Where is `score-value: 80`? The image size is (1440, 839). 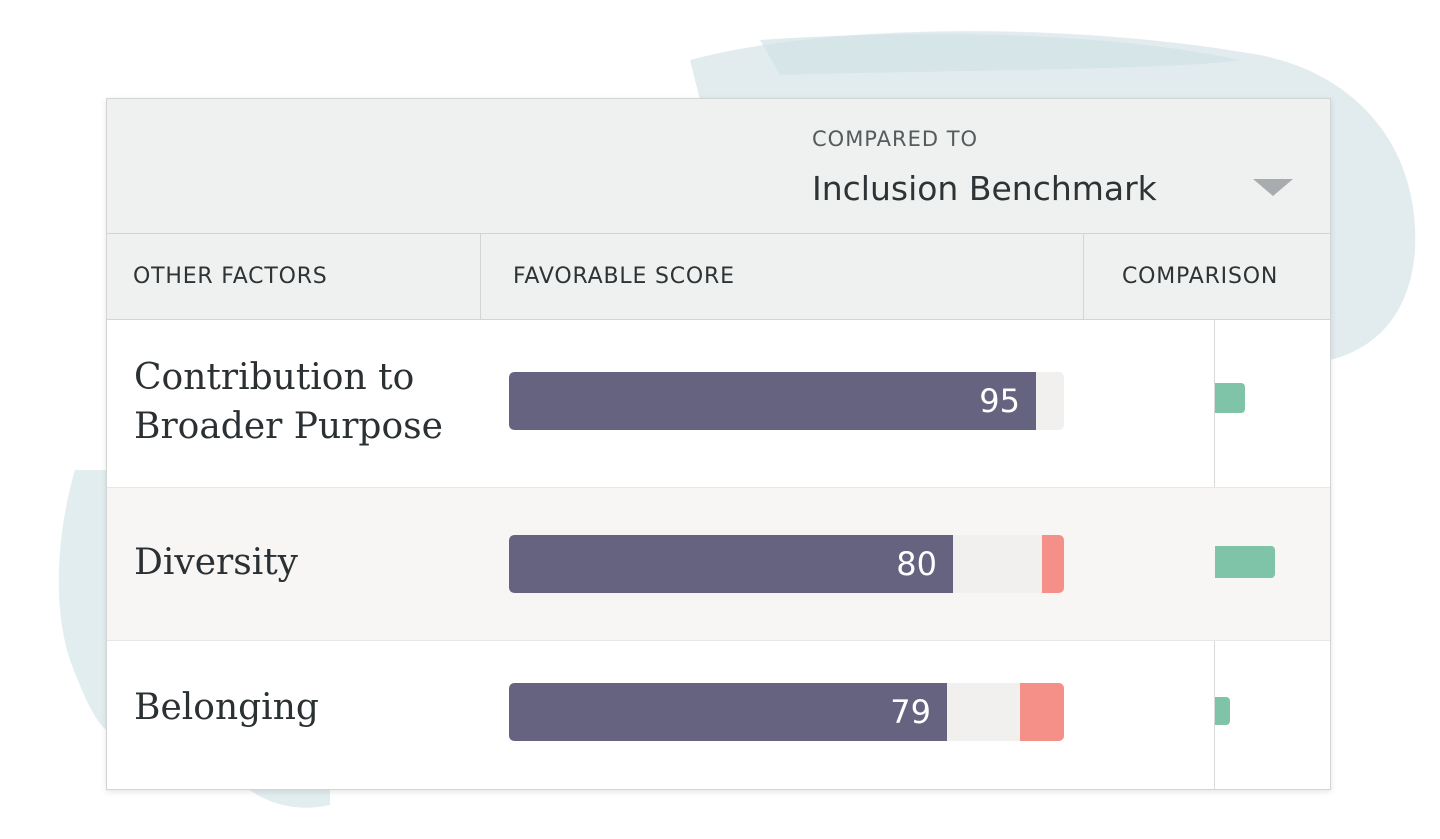
score-value: 80 is located at coordinates (916, 564).